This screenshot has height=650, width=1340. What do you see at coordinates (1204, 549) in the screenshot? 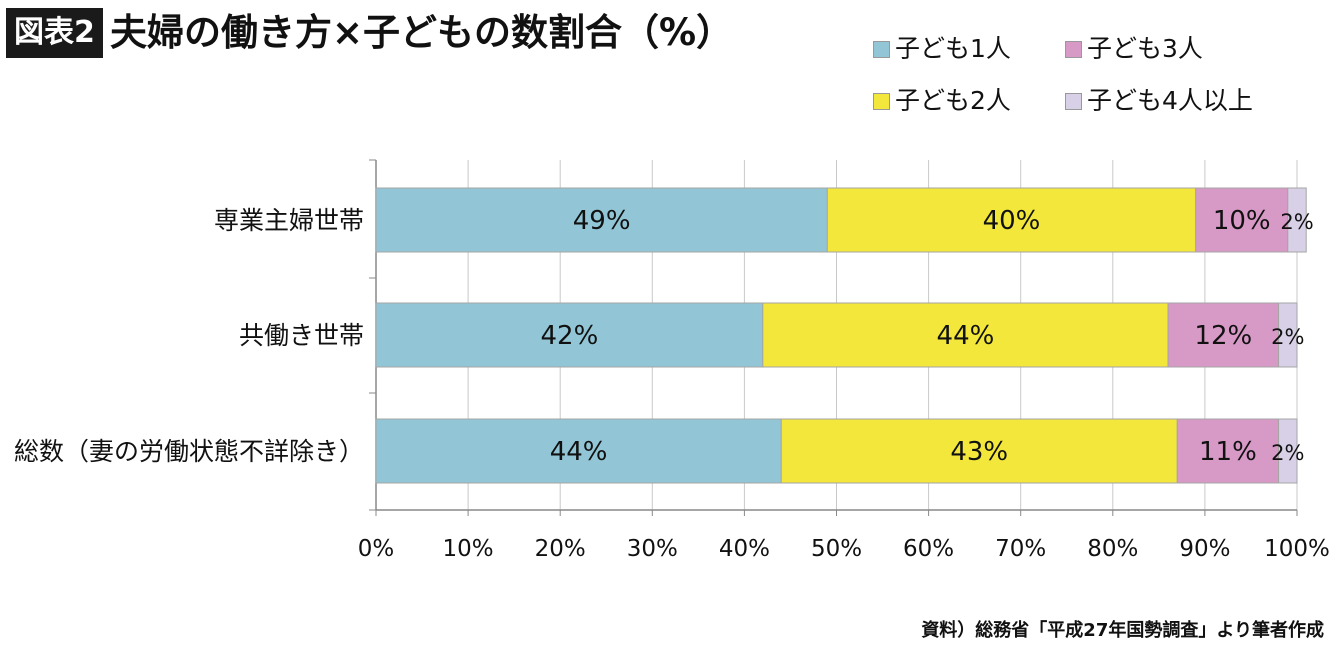
I see `x-tick-label: 90%` at bounding box center [1204, 549].